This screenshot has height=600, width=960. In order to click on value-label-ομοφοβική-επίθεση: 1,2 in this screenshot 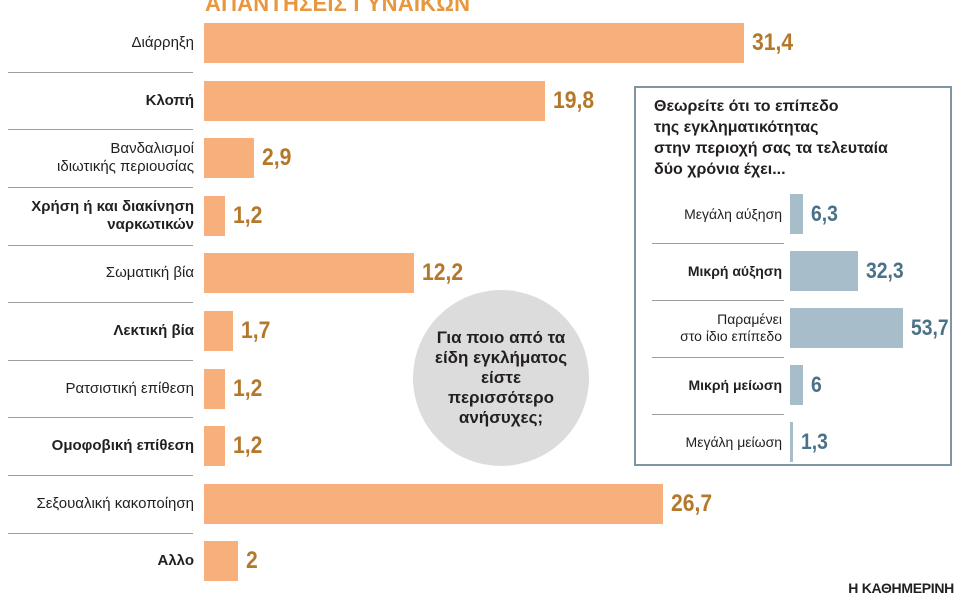, I will do `click(247, 446)`.